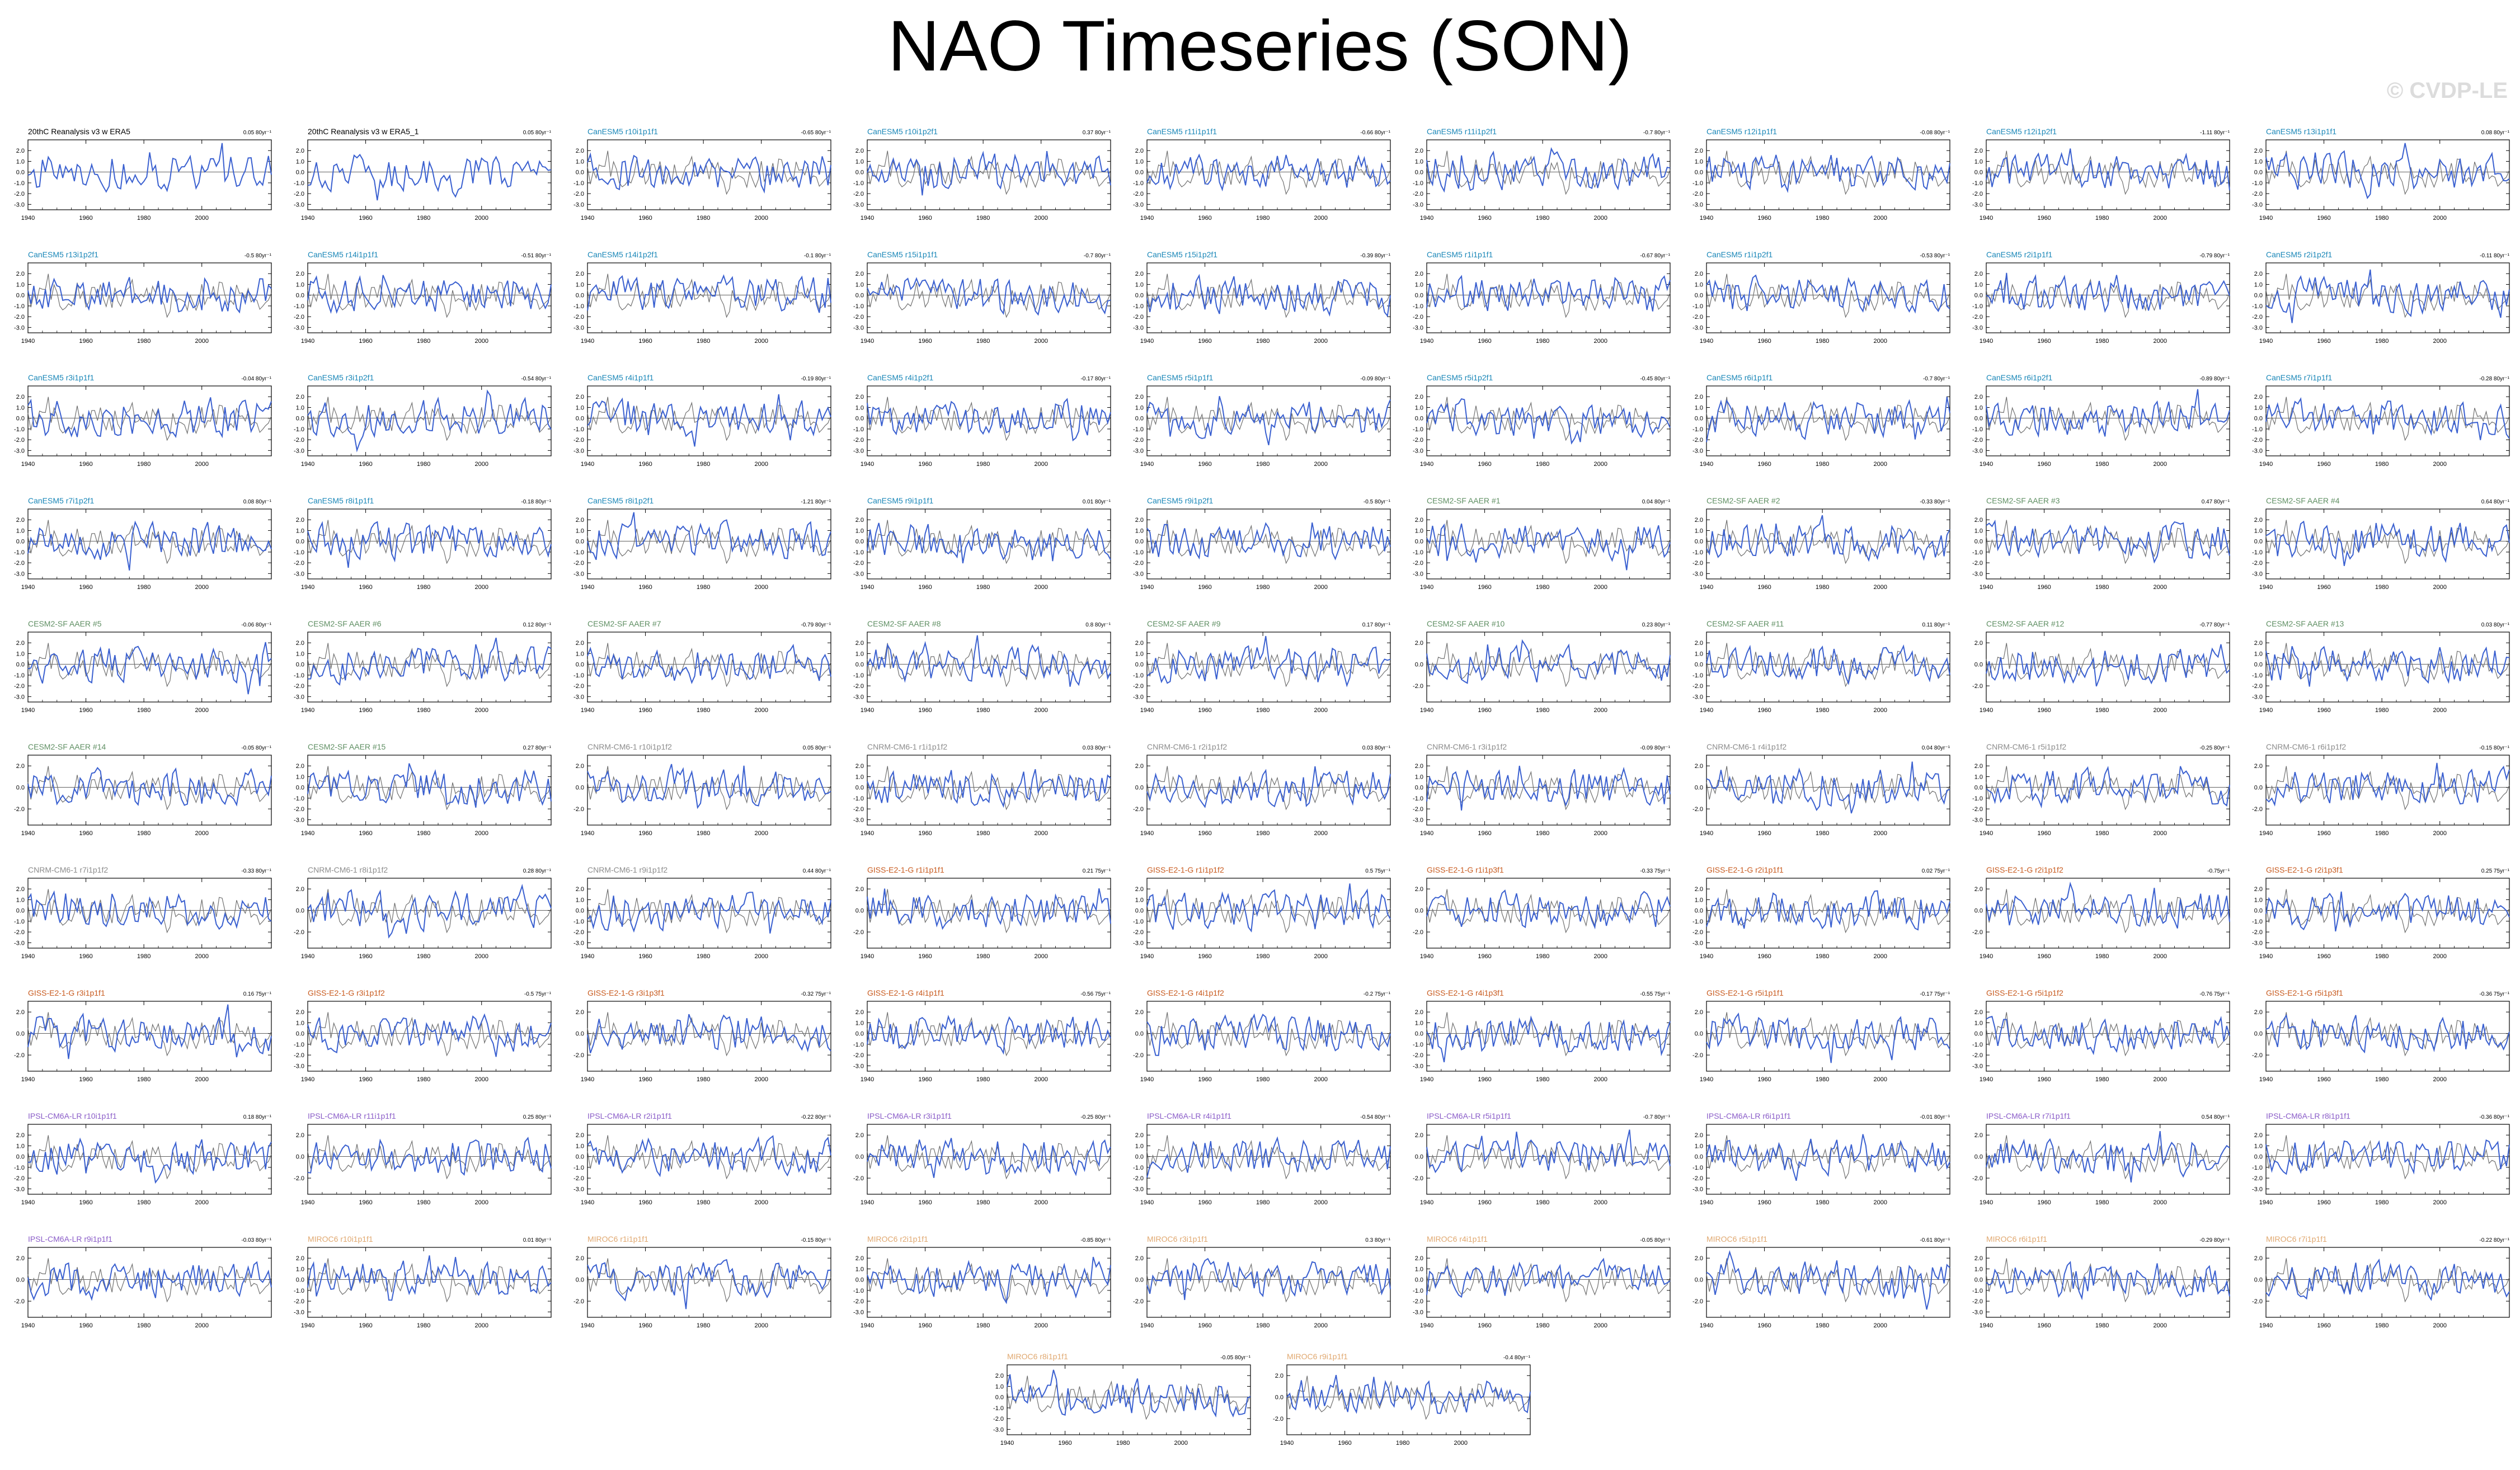 The height and width of the screenshot is (1470, 2520). What do you see at coordinates (1745, 624) in the screenshot?
I see `panel-title: CESM2-SF AAER #11` at bounding box center [1745, 624].